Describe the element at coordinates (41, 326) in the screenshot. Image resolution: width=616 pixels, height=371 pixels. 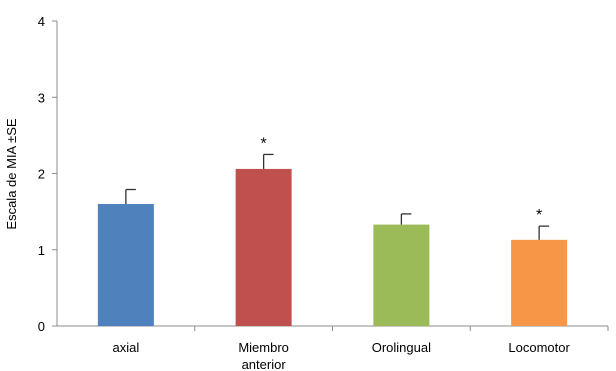
I see `y-tick-label: 0` at that location.